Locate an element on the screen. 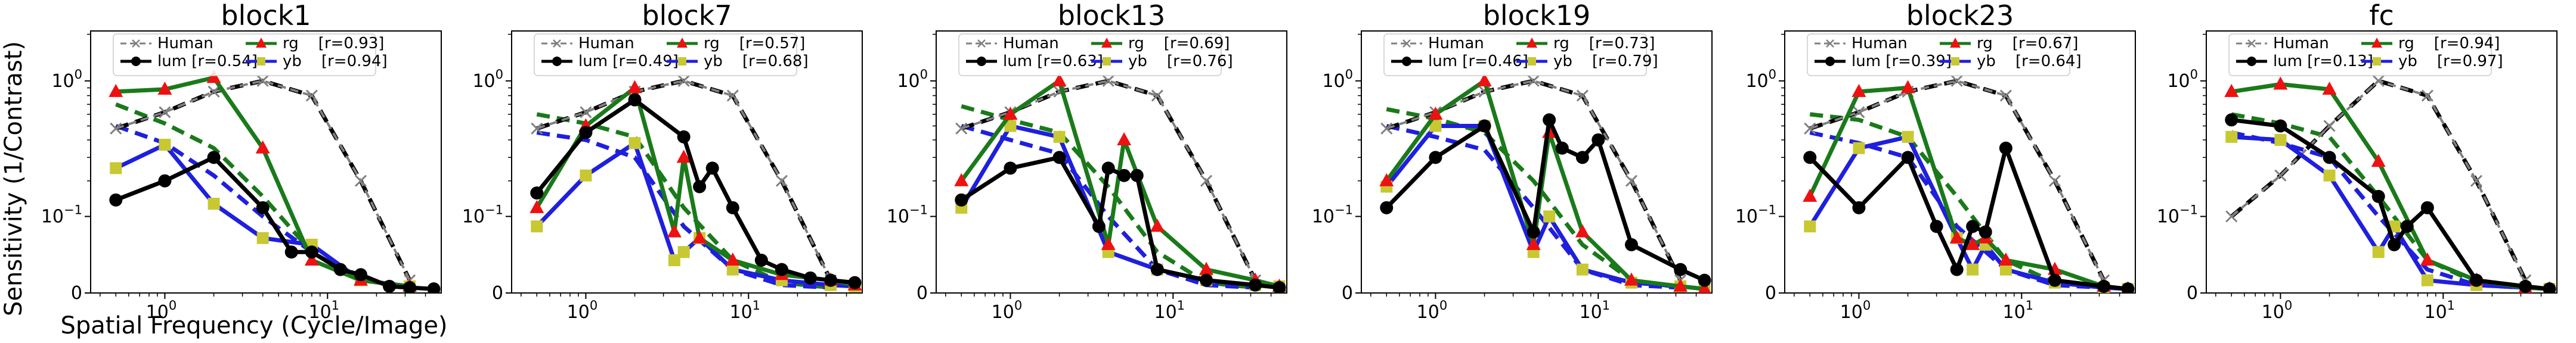 The width and height of the screenshot is (2576, 343). chart-title: block19 is located at coordinates (1537, 16).